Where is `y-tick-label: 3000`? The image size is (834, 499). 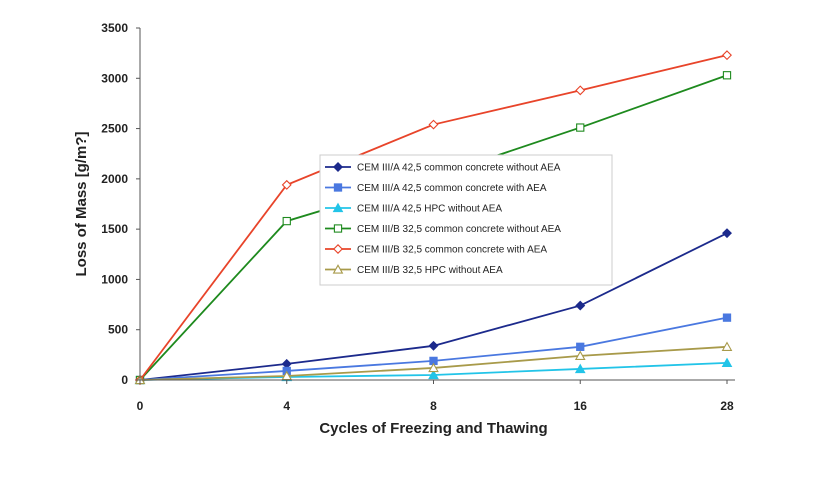 y-tick-label: 3000 is located at coordinates (114, 78).